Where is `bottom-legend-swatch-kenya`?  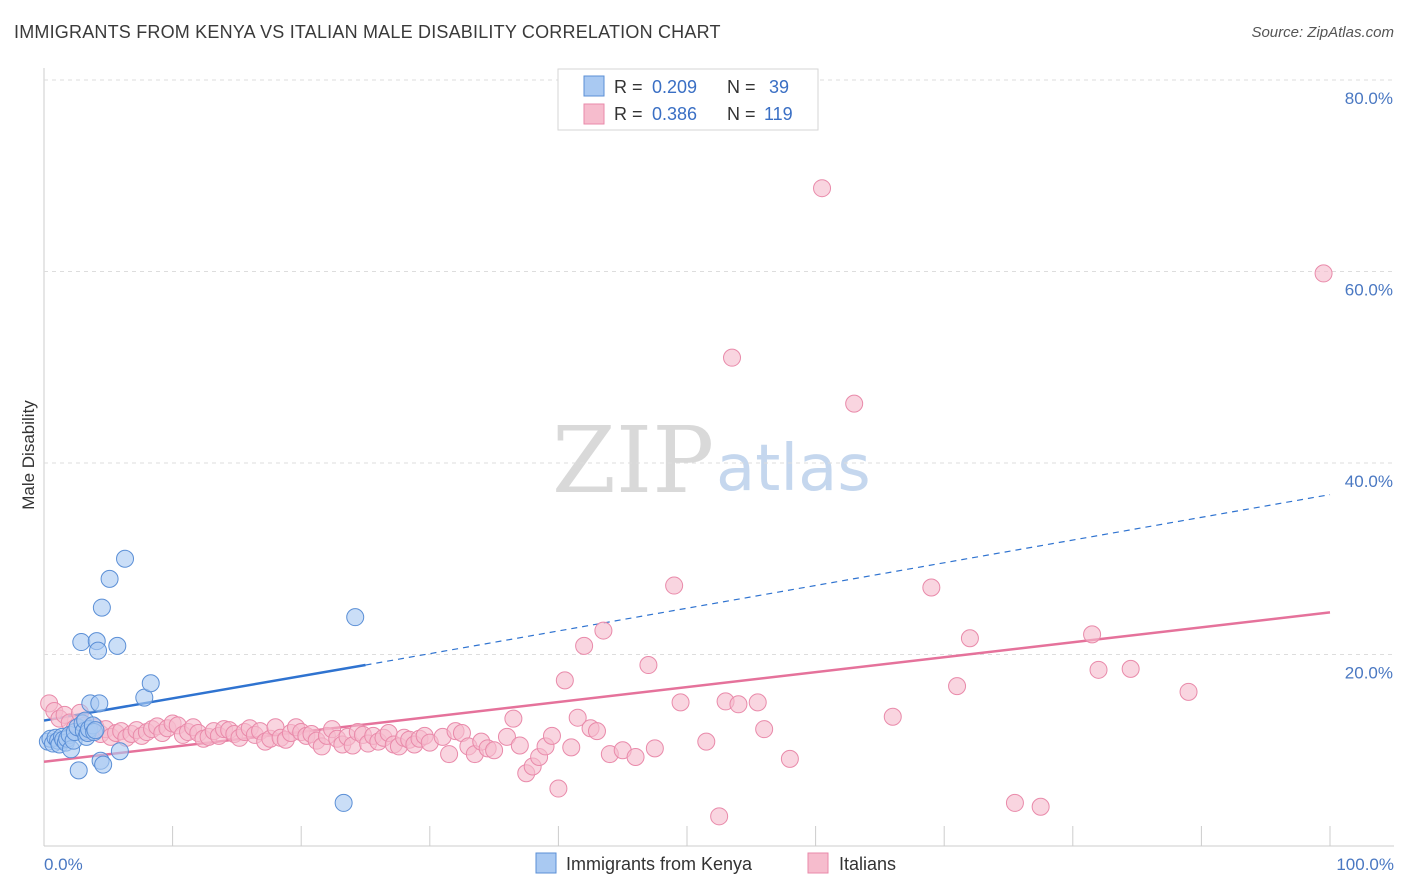
bottom-legend-swatch-kenya is located at coordinates (546, 863).